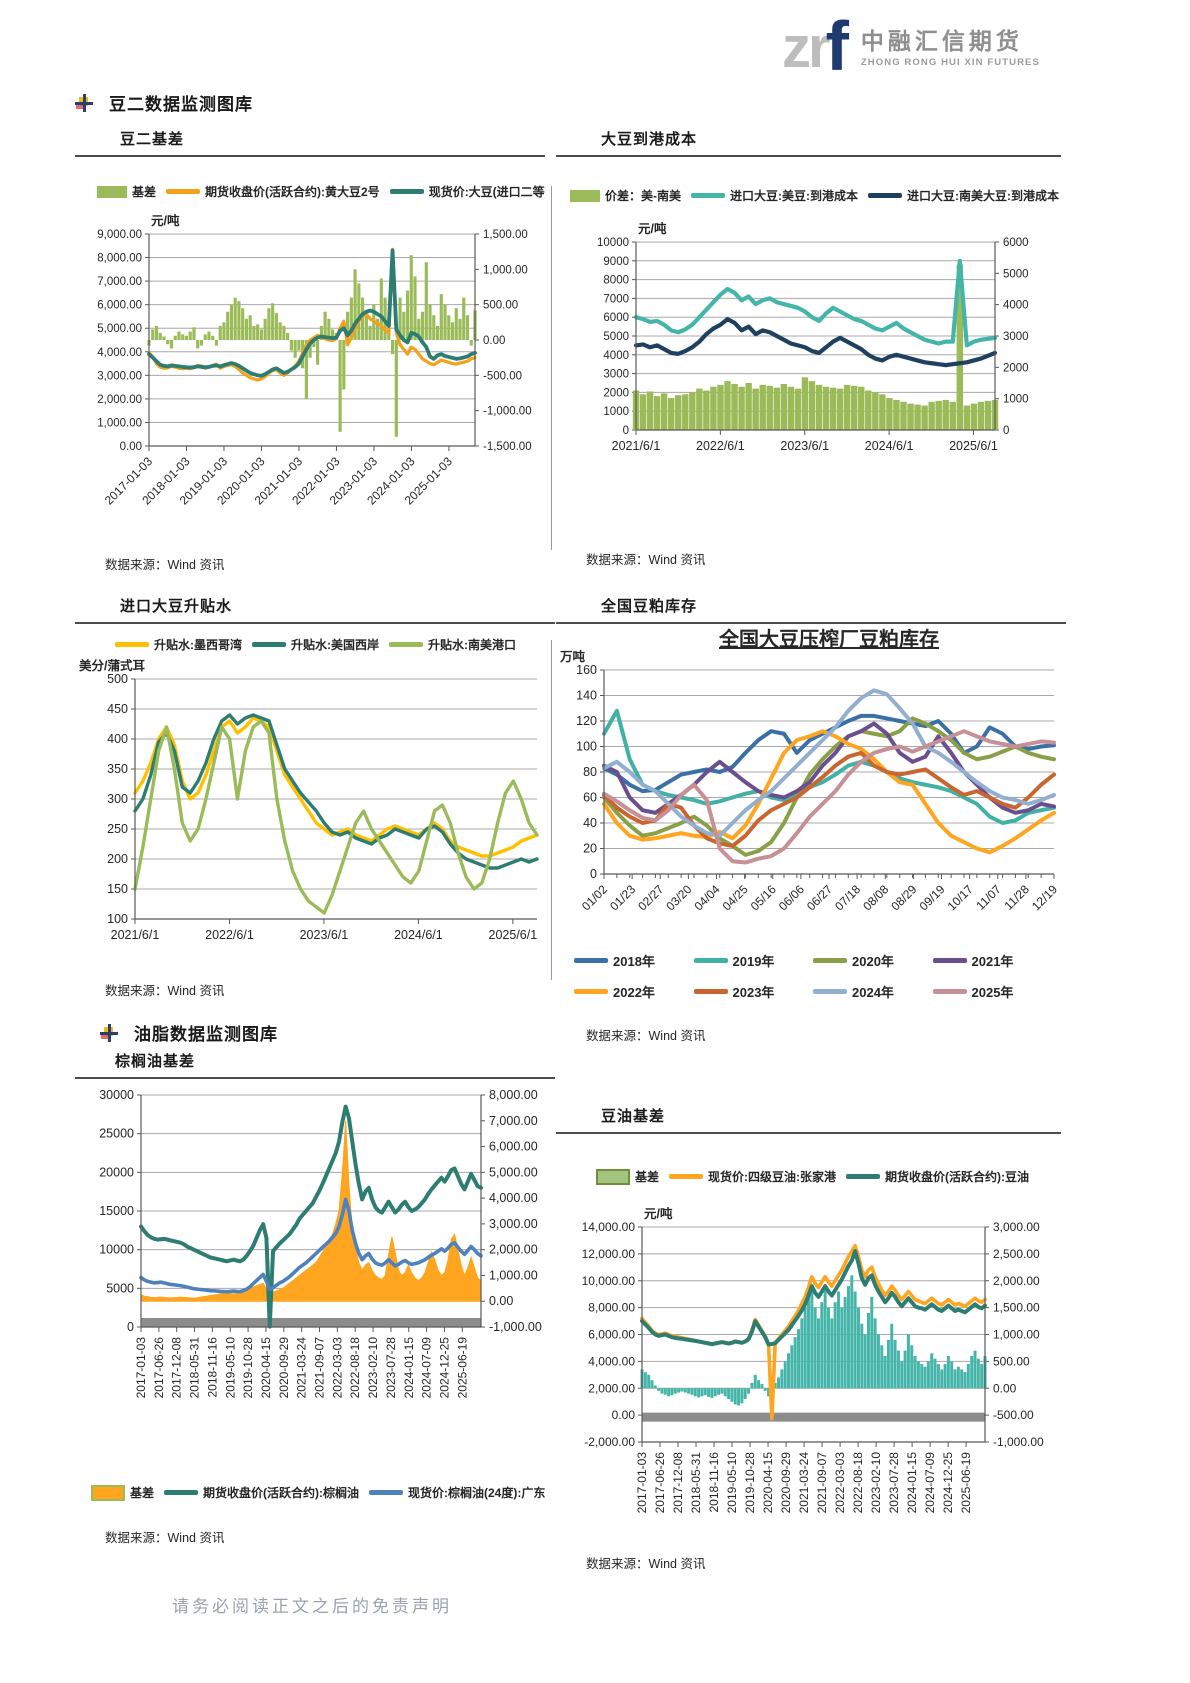  What do you see at coordinates (609, 1227) in the screenshot?
I see `svg-text: 14,000.00` at bounding box center [609, 1227].